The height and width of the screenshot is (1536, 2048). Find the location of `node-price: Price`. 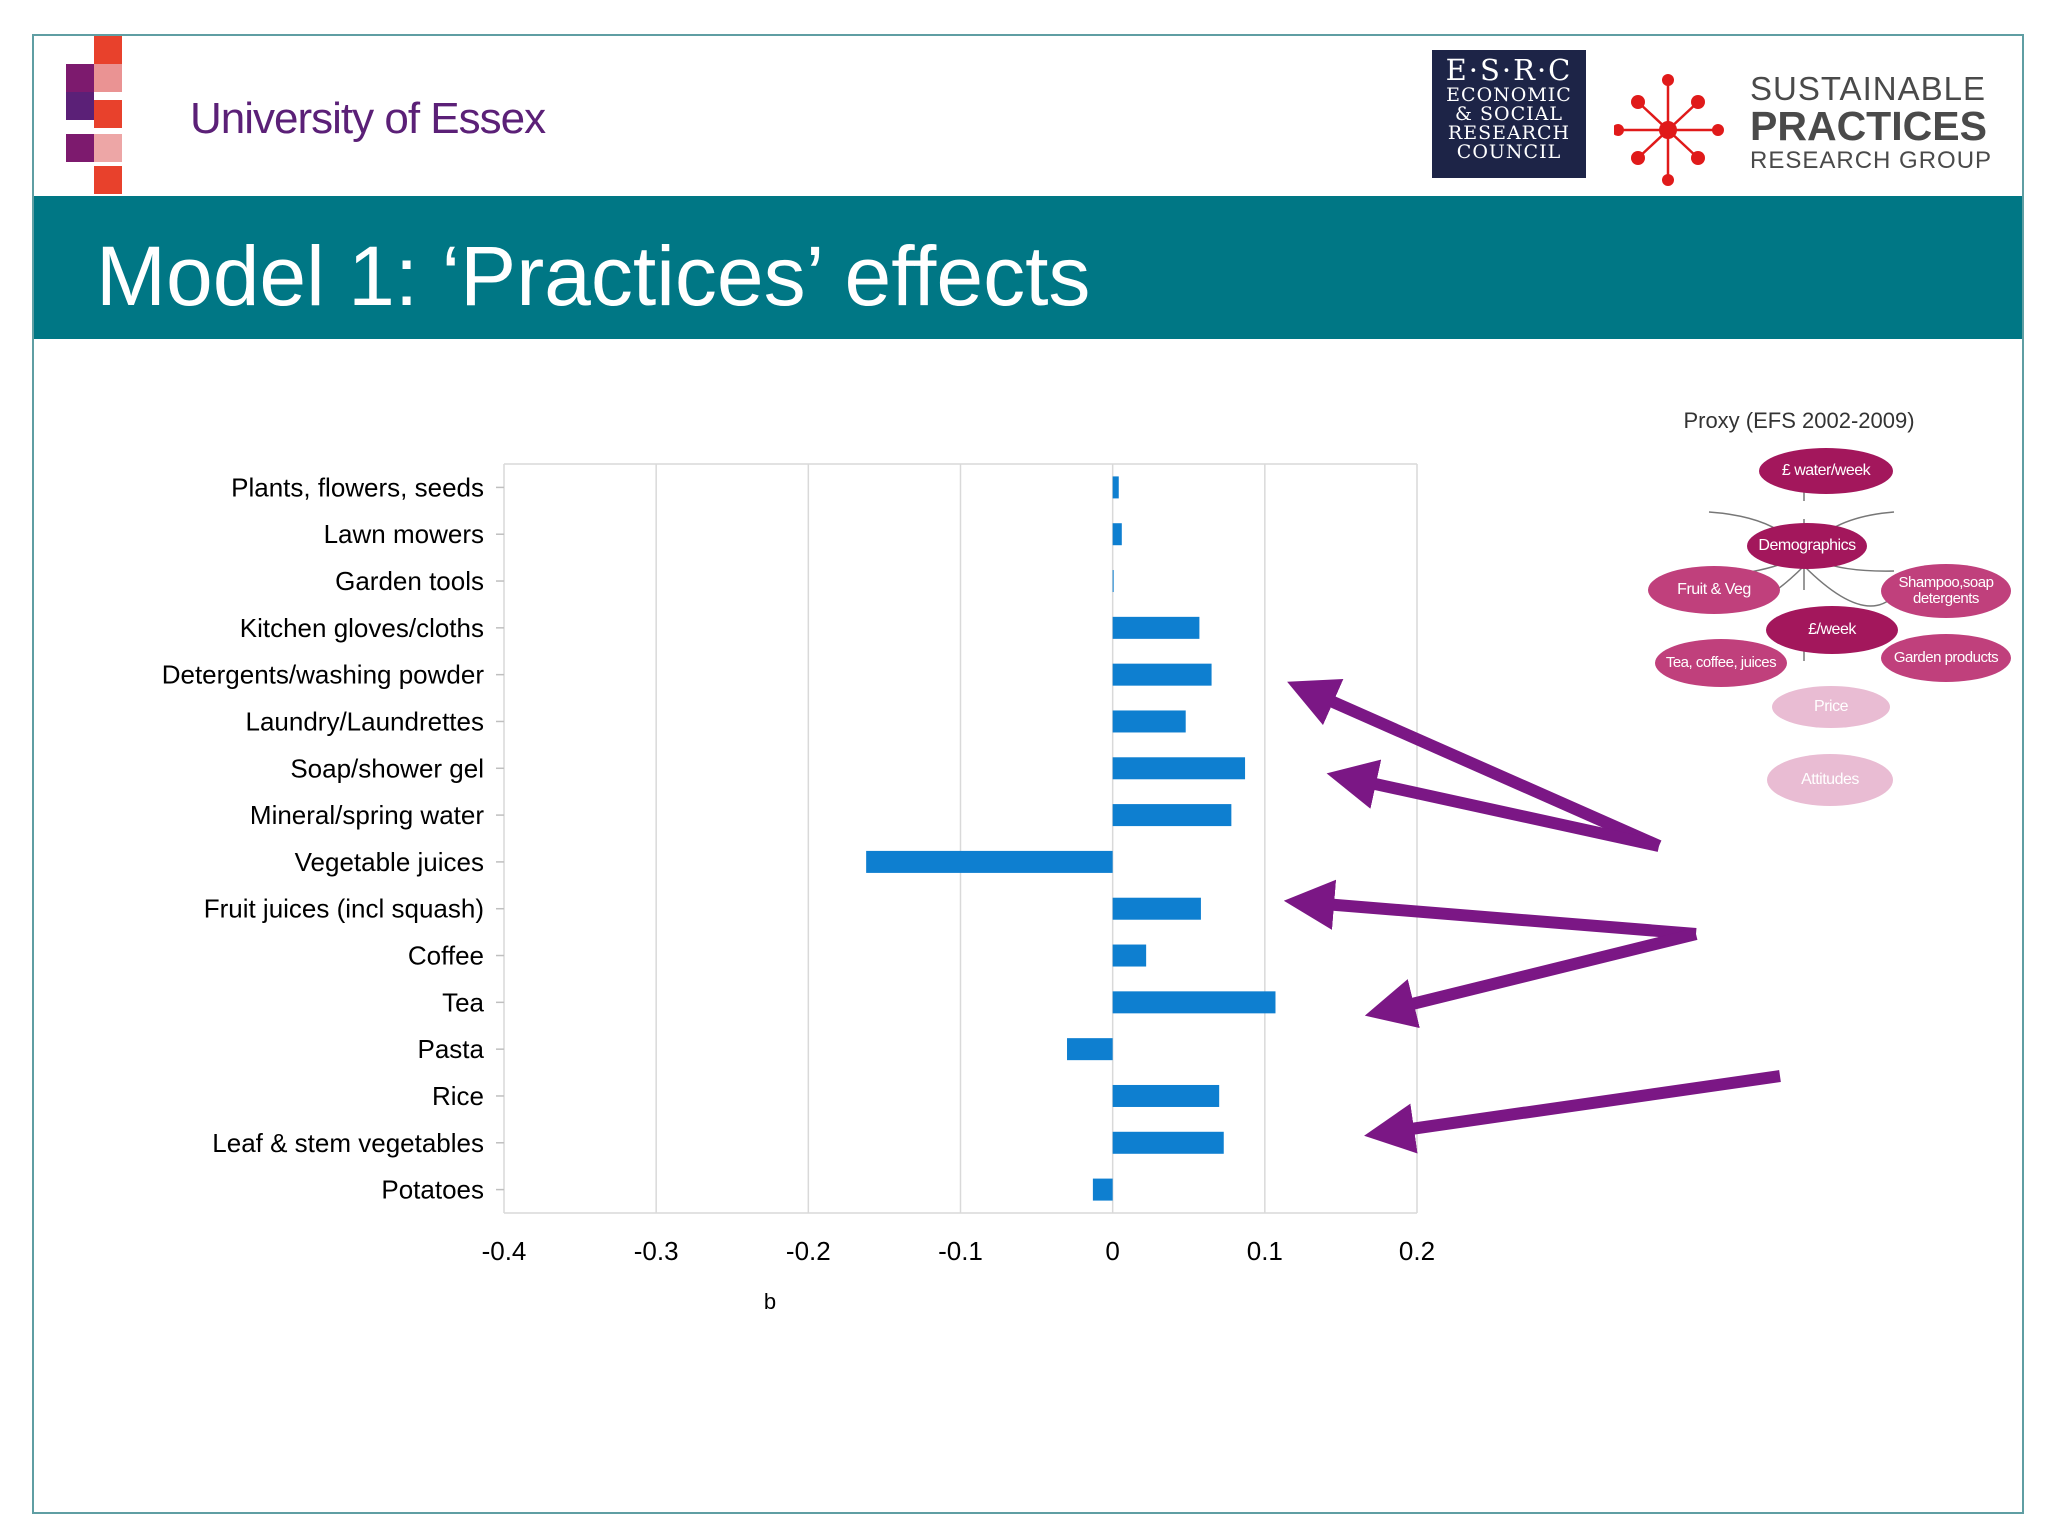

node-price: Price is located at coordinates (1831, 707).